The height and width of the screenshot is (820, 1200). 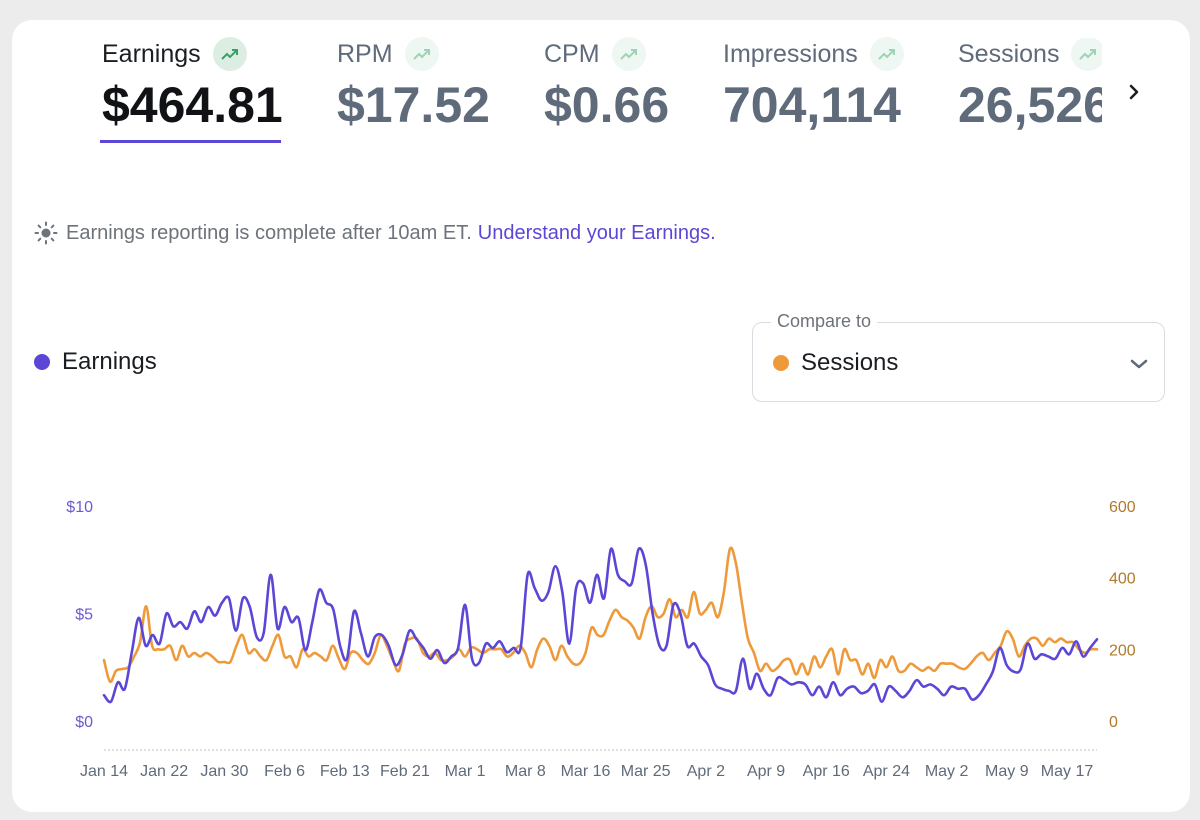 I want to click on y-right-tick-label: 0, so click(x=1113, y=722).